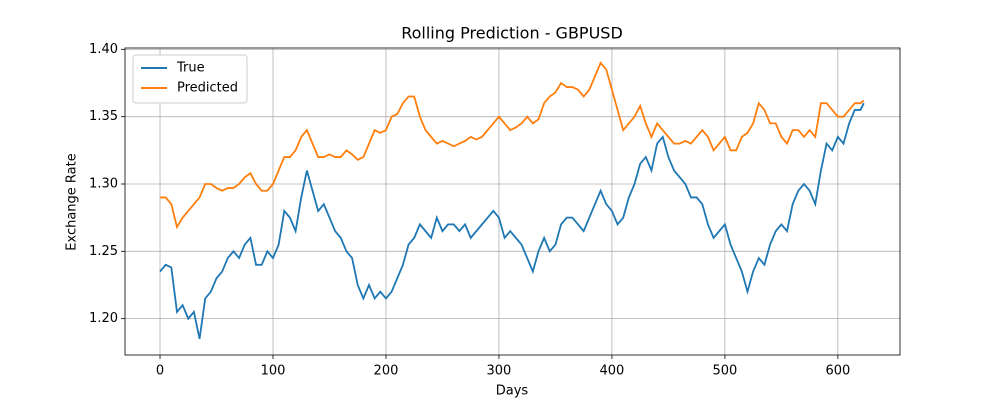 The height and width of the screenshot is (400, 1000). I want to click on x-tick-label: 100, so click(273, 371).